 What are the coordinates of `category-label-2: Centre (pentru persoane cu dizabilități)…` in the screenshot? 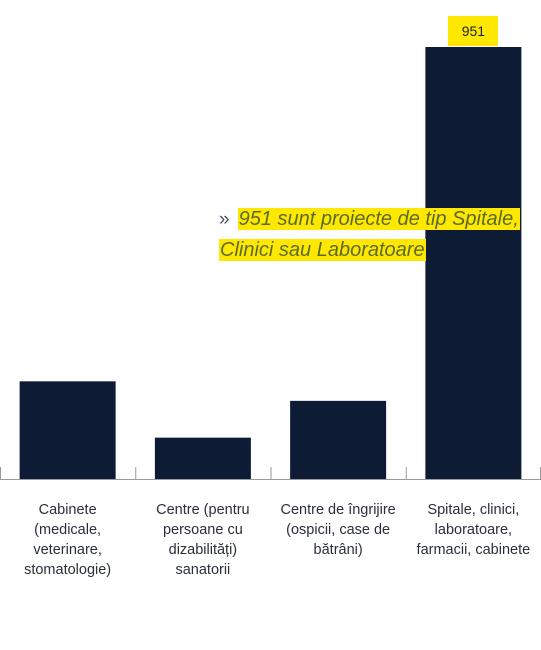 It's located at (203, 540).